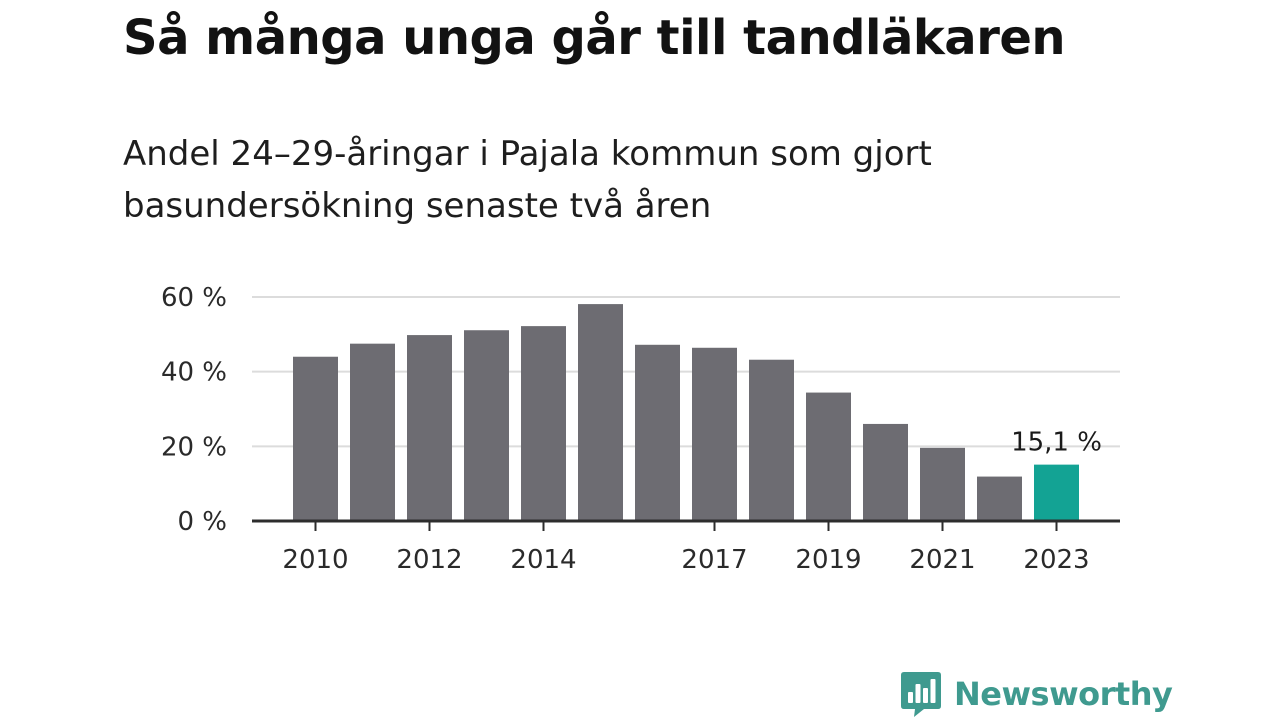  What do you see at coordinates (686, 372) in the screenshot?
I see `gridlines` at bounding box center [686, 372].